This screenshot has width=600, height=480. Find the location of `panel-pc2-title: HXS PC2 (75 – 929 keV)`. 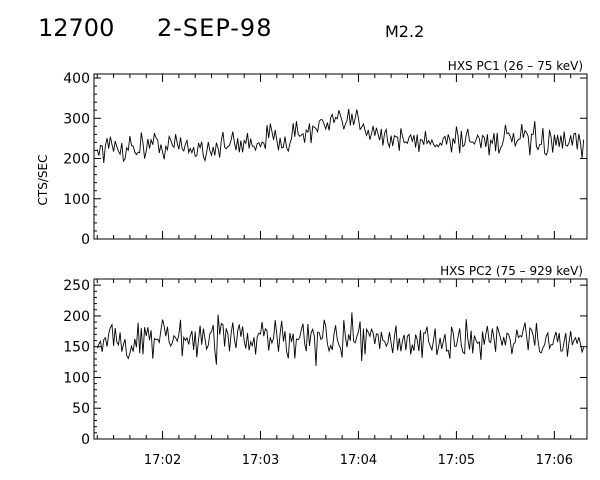

panel-pc2-title: HXS PC2 (75 – 929 keV) is located at coordinates (511, 271).